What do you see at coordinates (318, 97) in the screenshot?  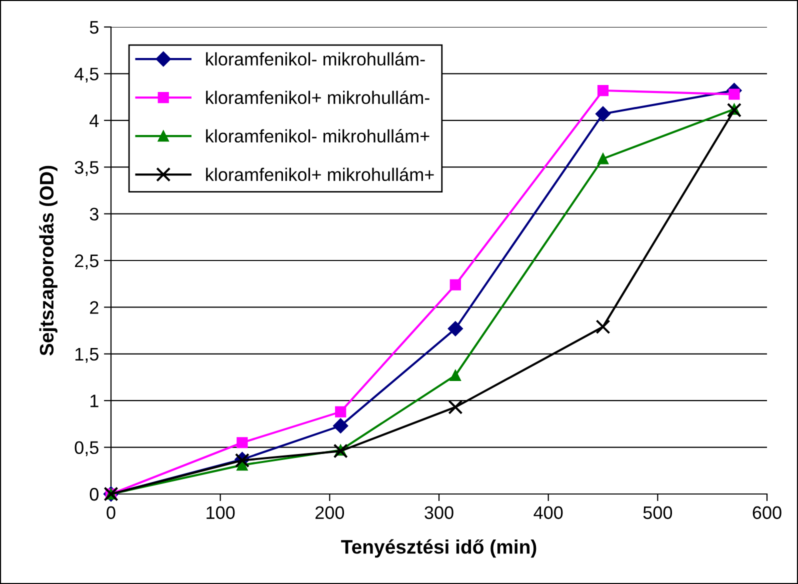 I see `legend-label: kloramfenikol+ mikrohullám-` at bounding box center [318, 97].